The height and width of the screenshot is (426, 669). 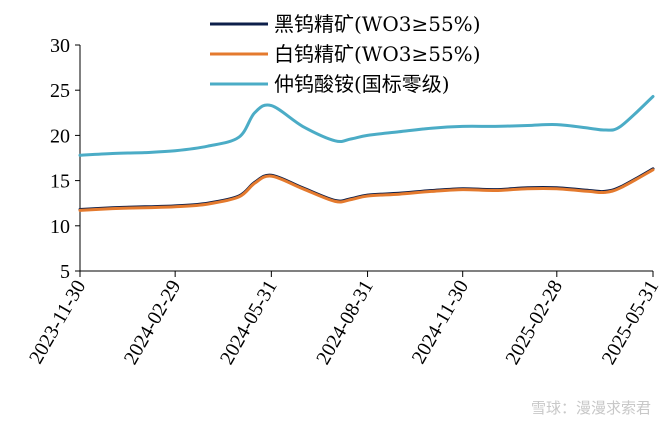 I want to click on y-tick-label: 30, so click(x=60, y=46).